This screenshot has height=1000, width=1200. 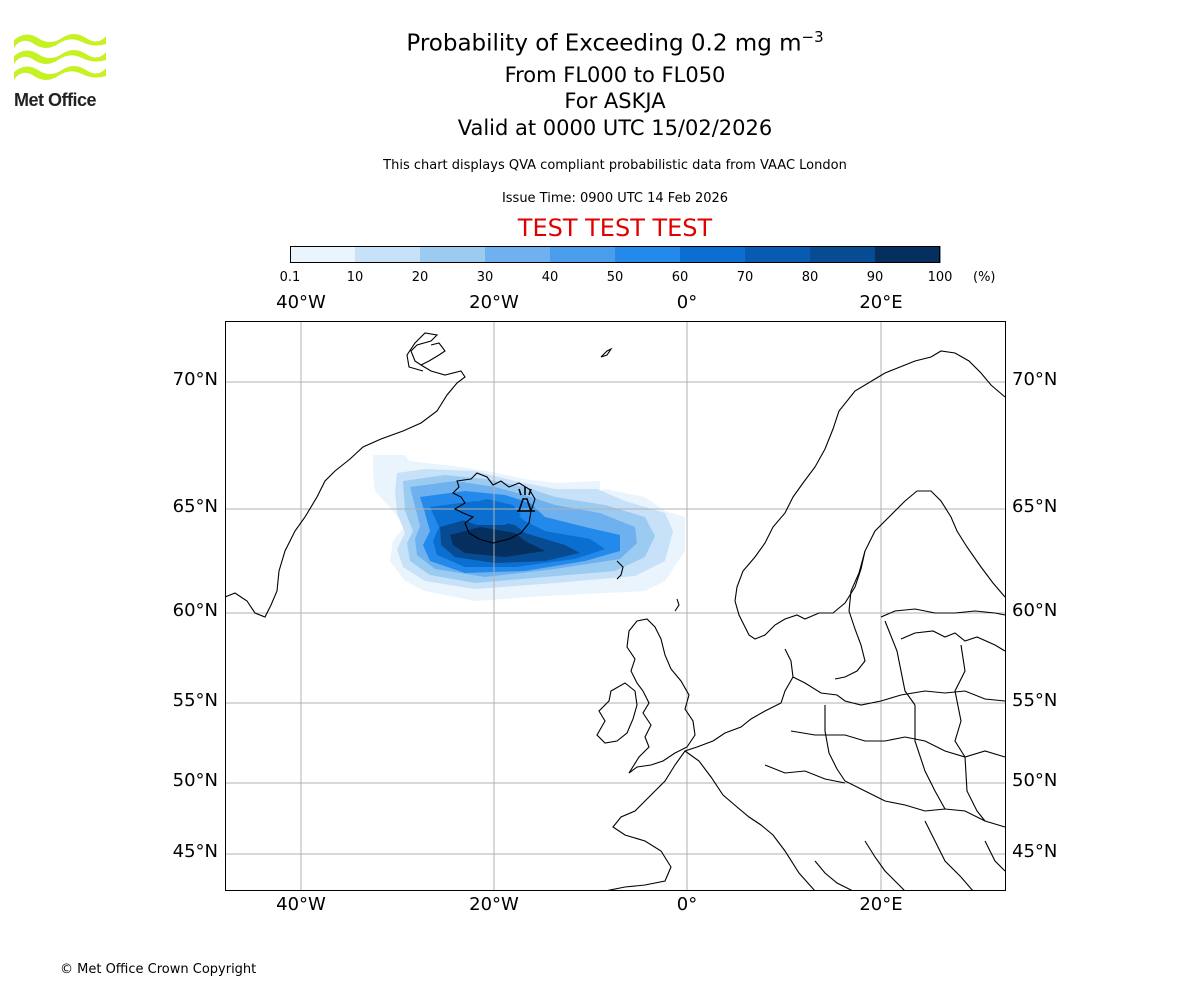 I want to click on colorbar-tick-label: 80, so click(x=810, y=277).